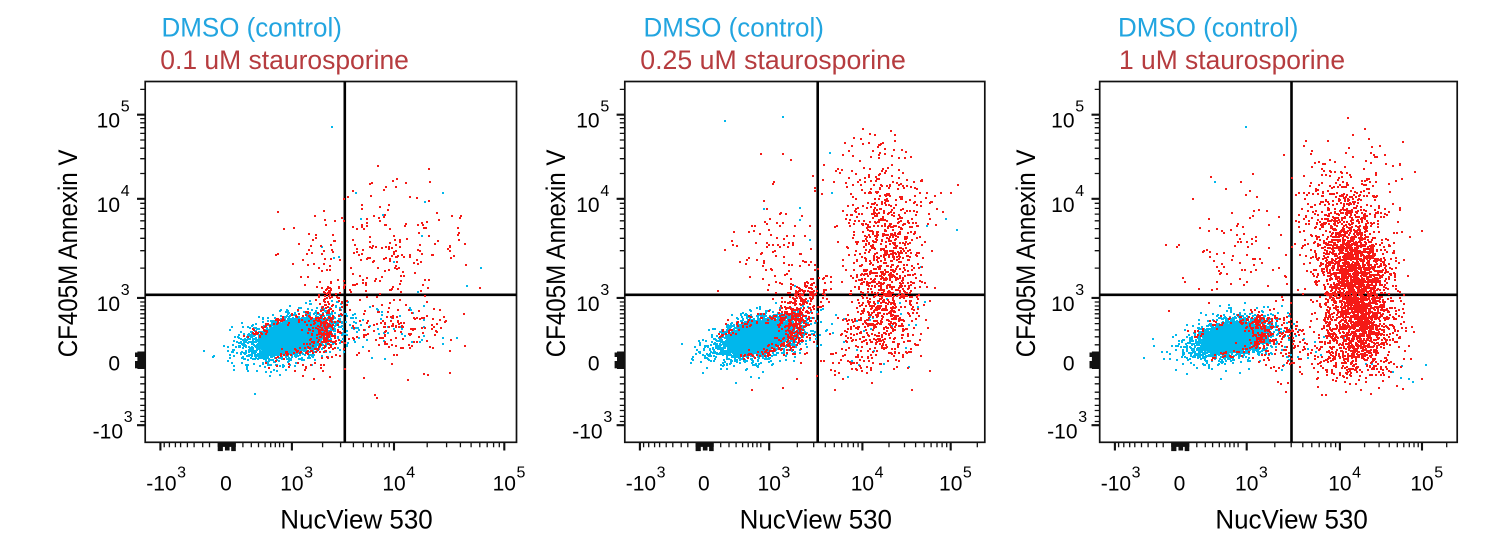 This screenshot has height=546, width=1488. Describe the element at coordinates (284, 60) in the screenshot. I see `svg-text: 0.1 uM staurosporine` at that location.